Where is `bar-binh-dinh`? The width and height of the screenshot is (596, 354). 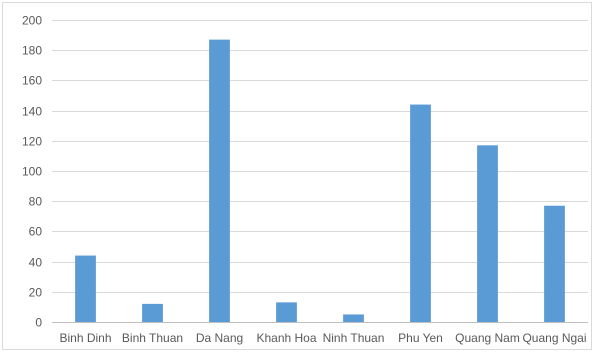
bar-binh-dinh is located at coordinates (85, 288).